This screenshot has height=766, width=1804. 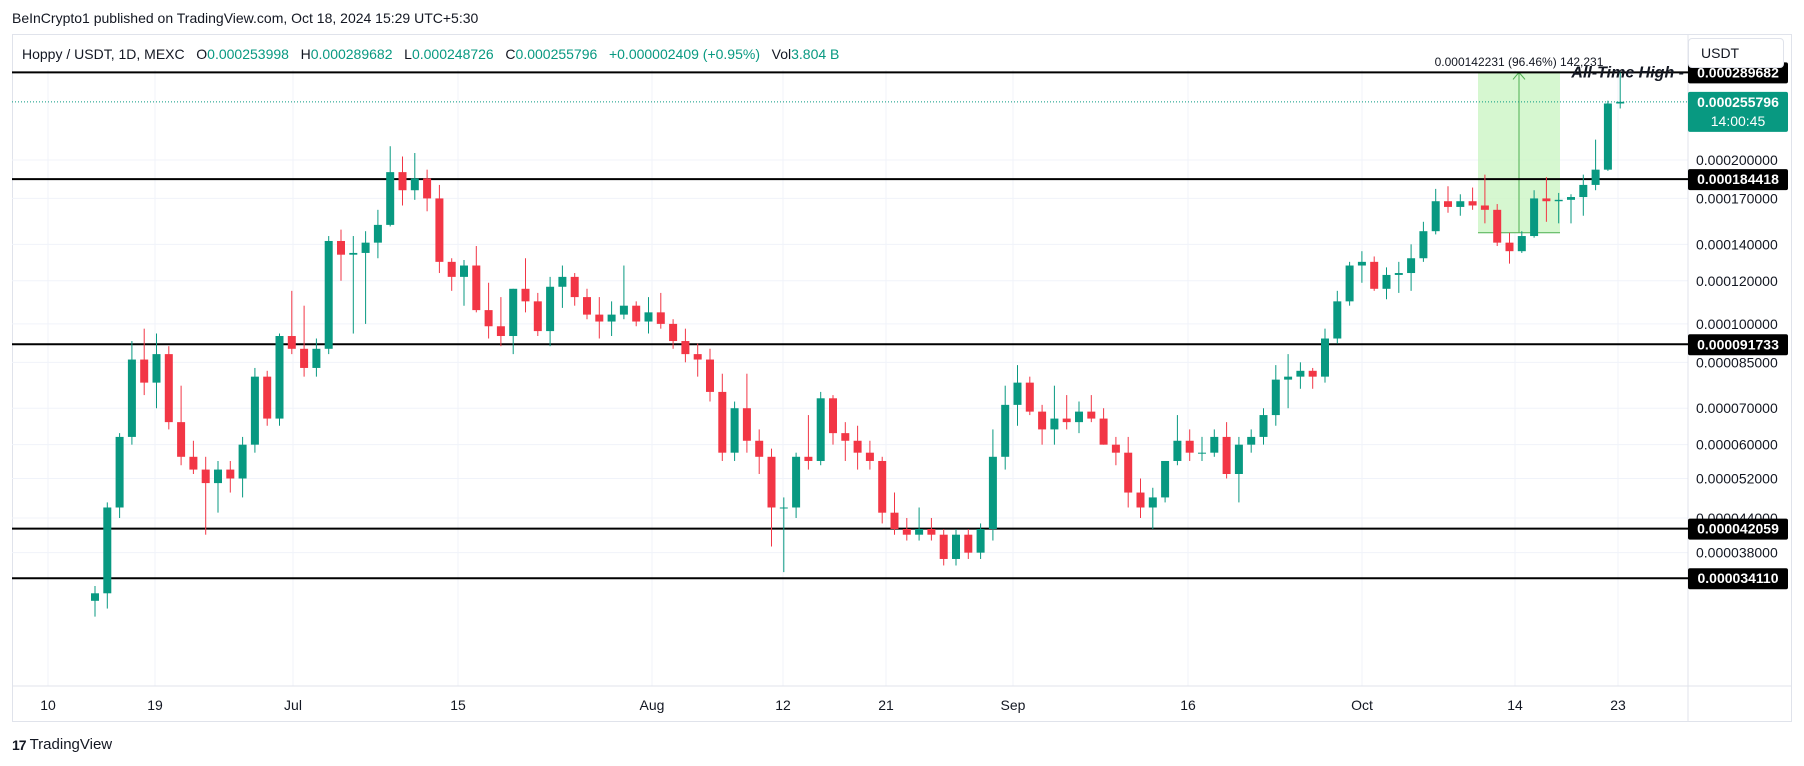 I want to click on currency-button: USDT, so click(x=1736, y=53).